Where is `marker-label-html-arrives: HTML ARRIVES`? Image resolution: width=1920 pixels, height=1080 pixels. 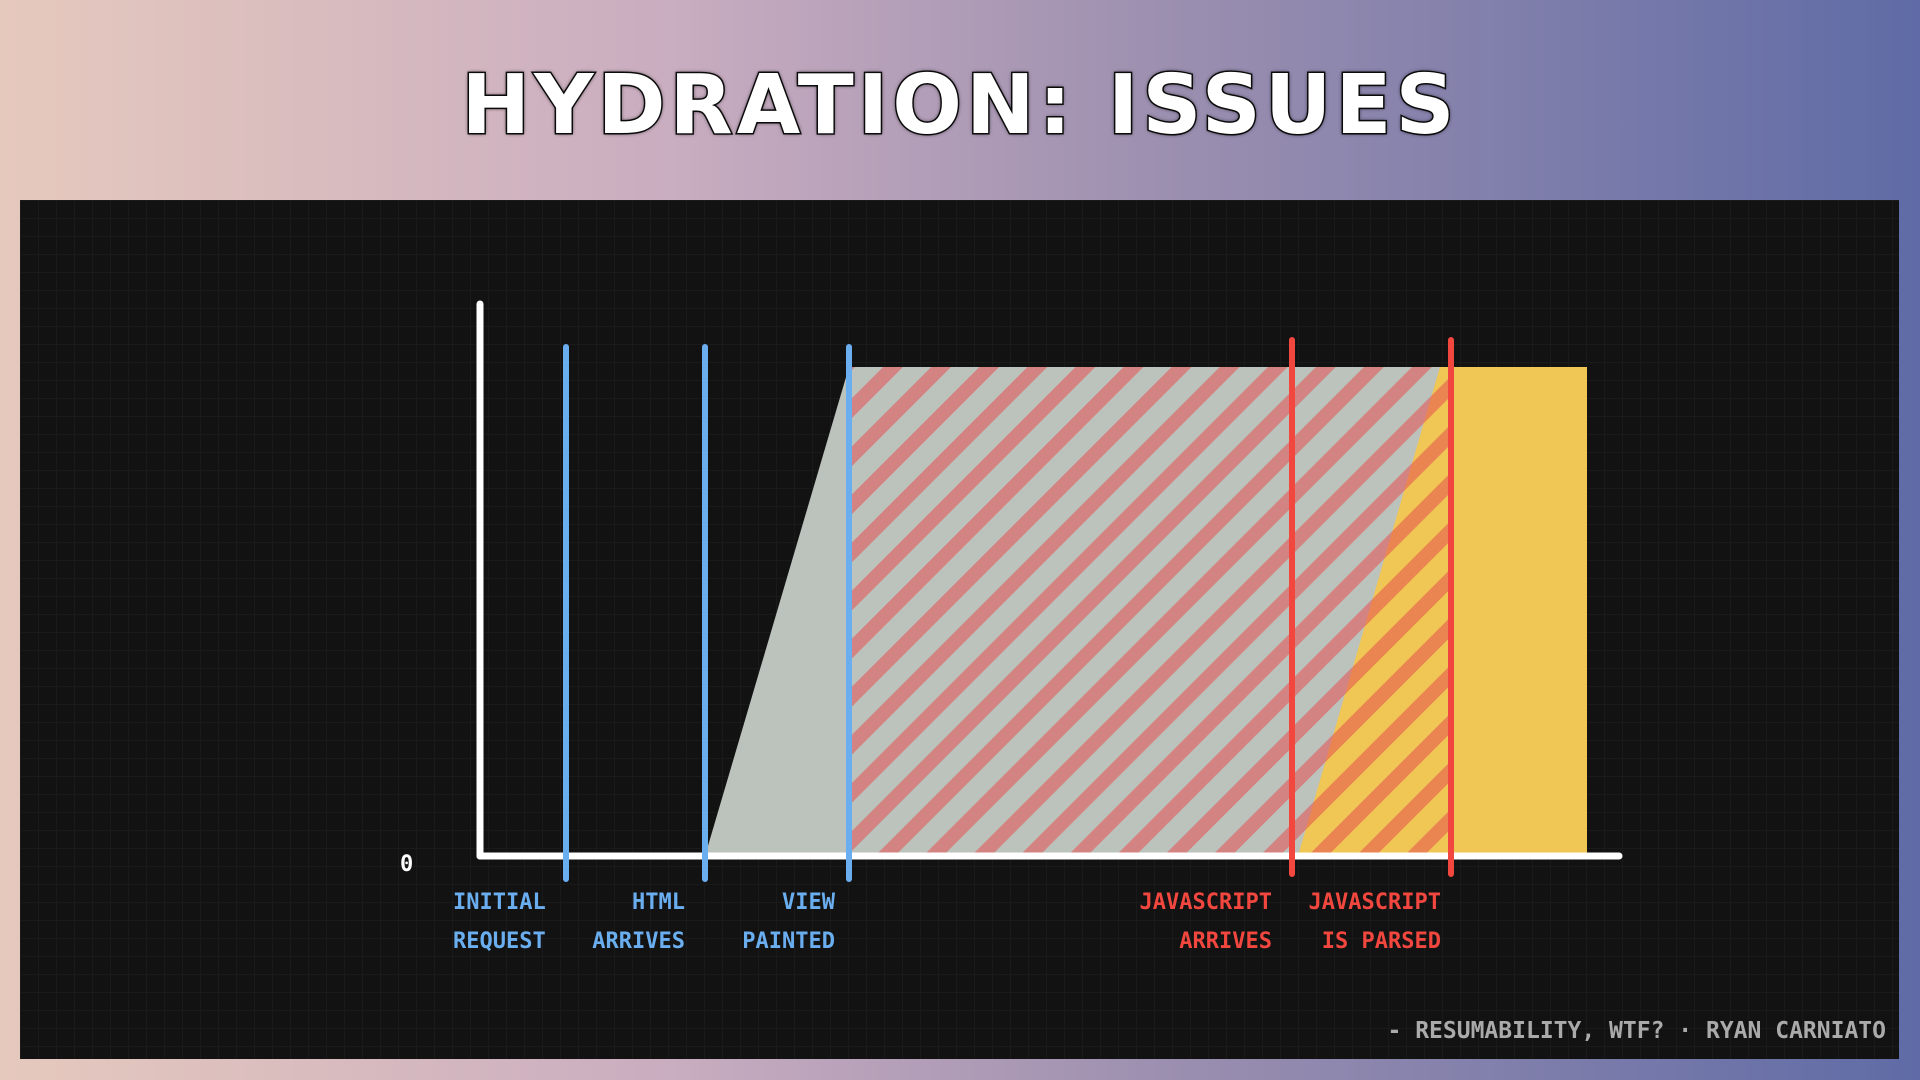
marker-label-html-arrives: HTML ARRIVES is located at coordinates (638, 922).